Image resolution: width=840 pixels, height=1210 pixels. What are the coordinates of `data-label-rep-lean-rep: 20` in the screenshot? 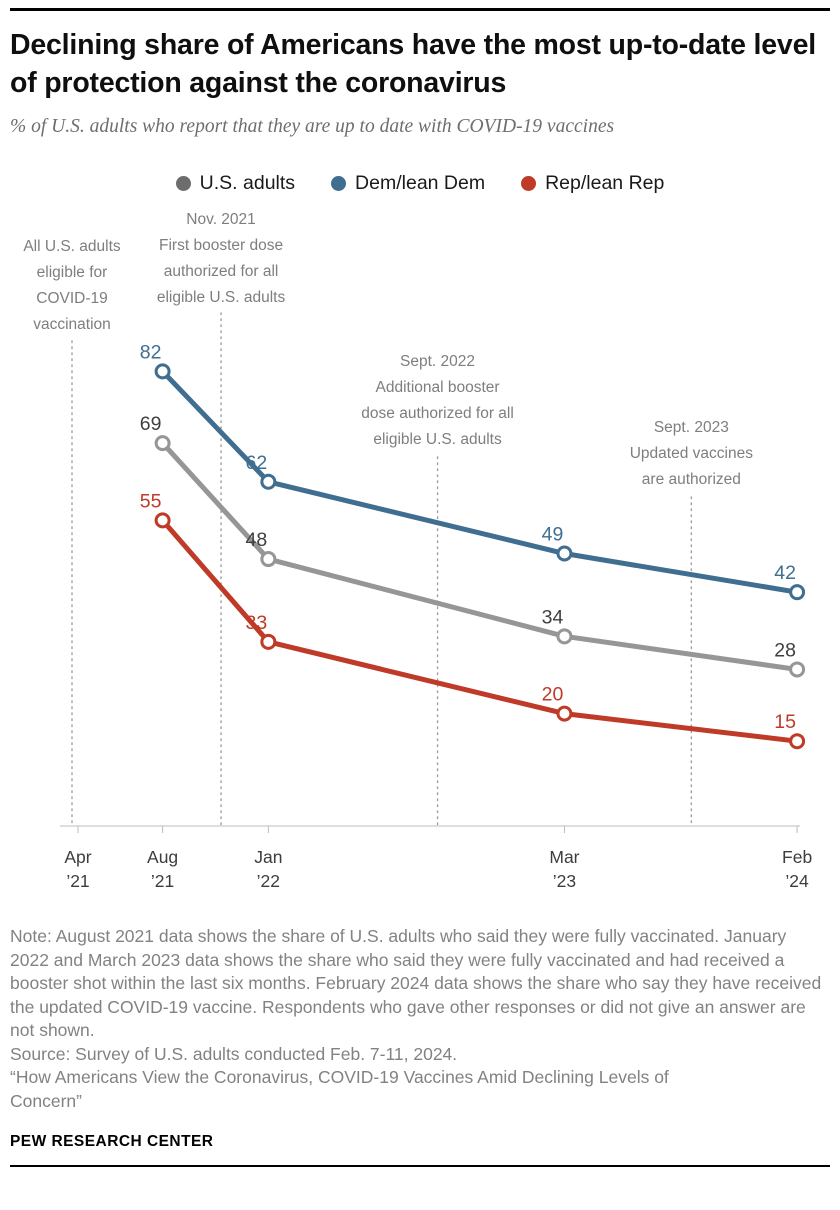 It's located at (553, 695).